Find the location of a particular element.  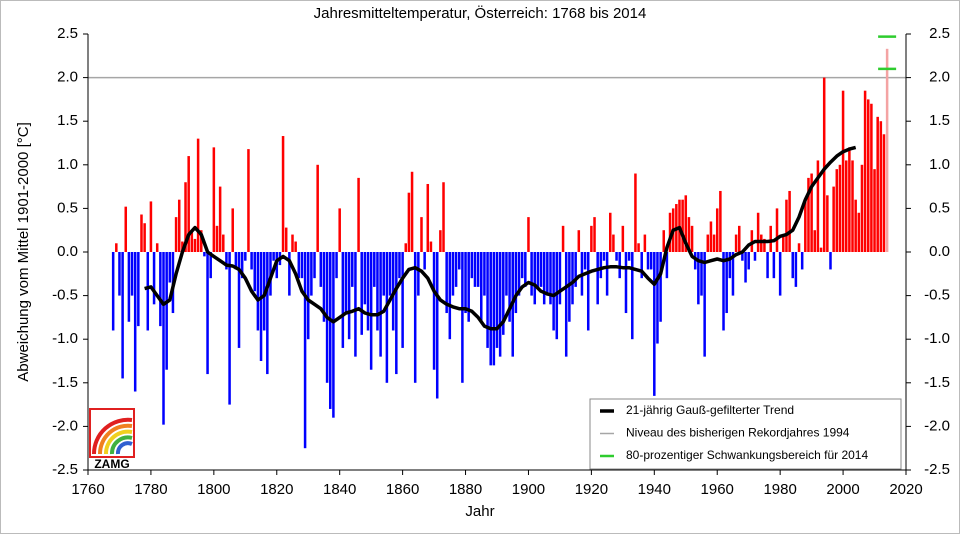

x-tick-label: 1880 is located at coordinates (465, 489).